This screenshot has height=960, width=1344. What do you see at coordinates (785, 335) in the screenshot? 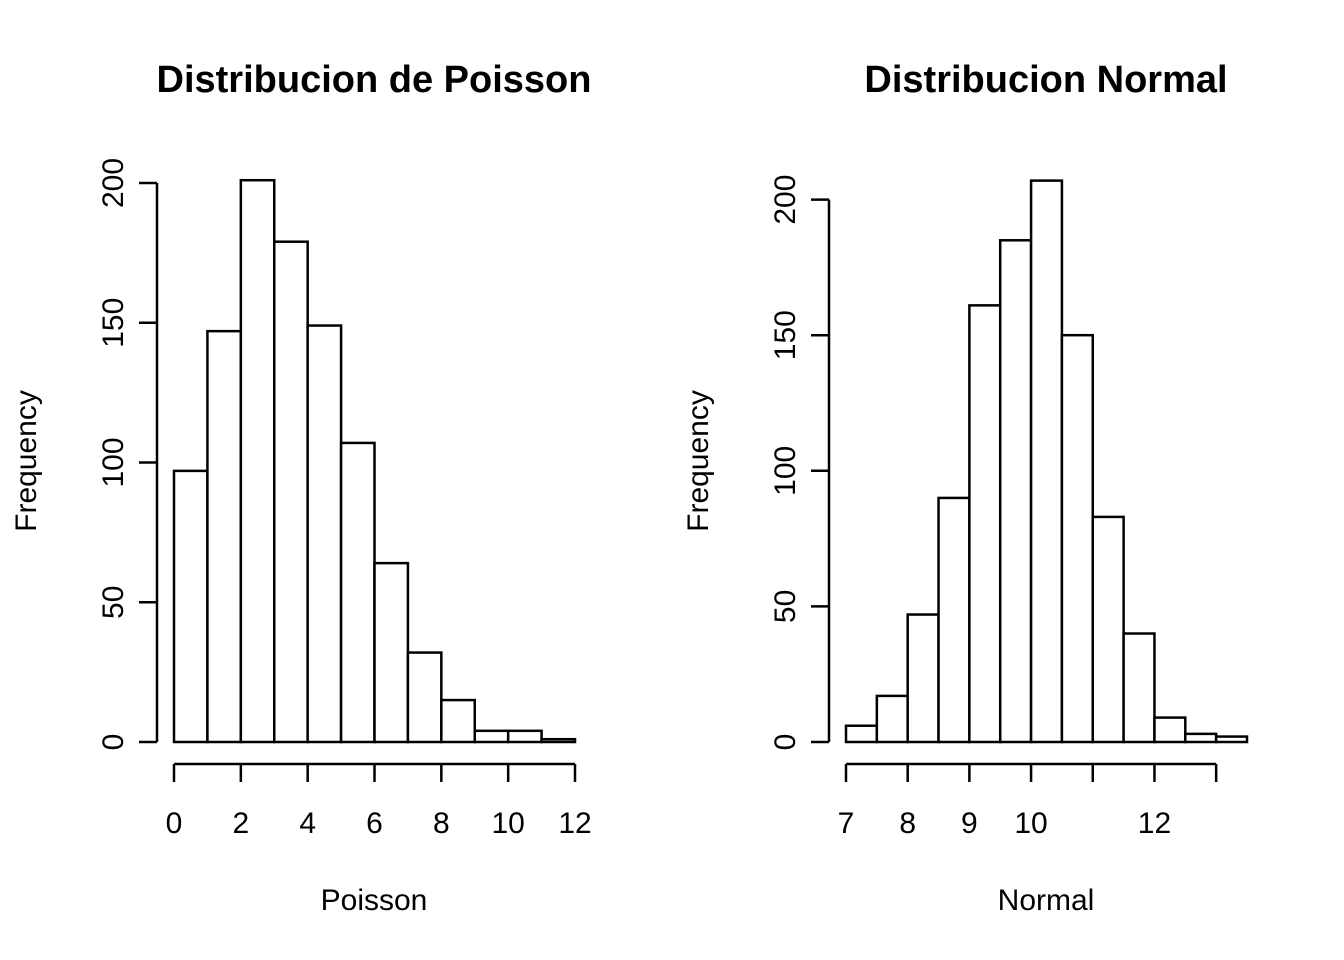
I see `normal-y-tick-label: 150` at bounding box center [785, 335].